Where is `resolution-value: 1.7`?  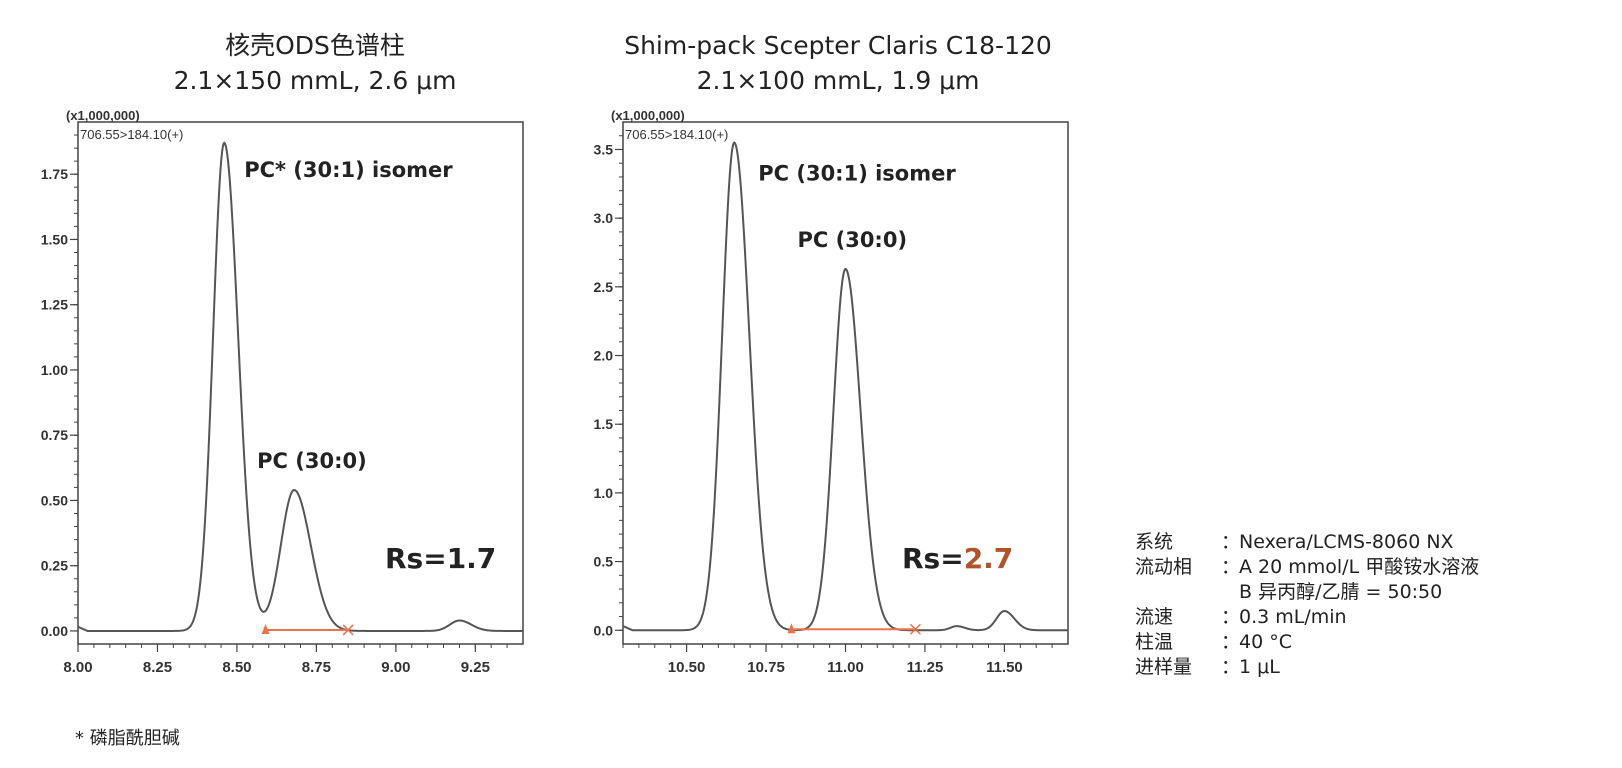 resolution-value: 1.7 is located at coordinates (472, 558).